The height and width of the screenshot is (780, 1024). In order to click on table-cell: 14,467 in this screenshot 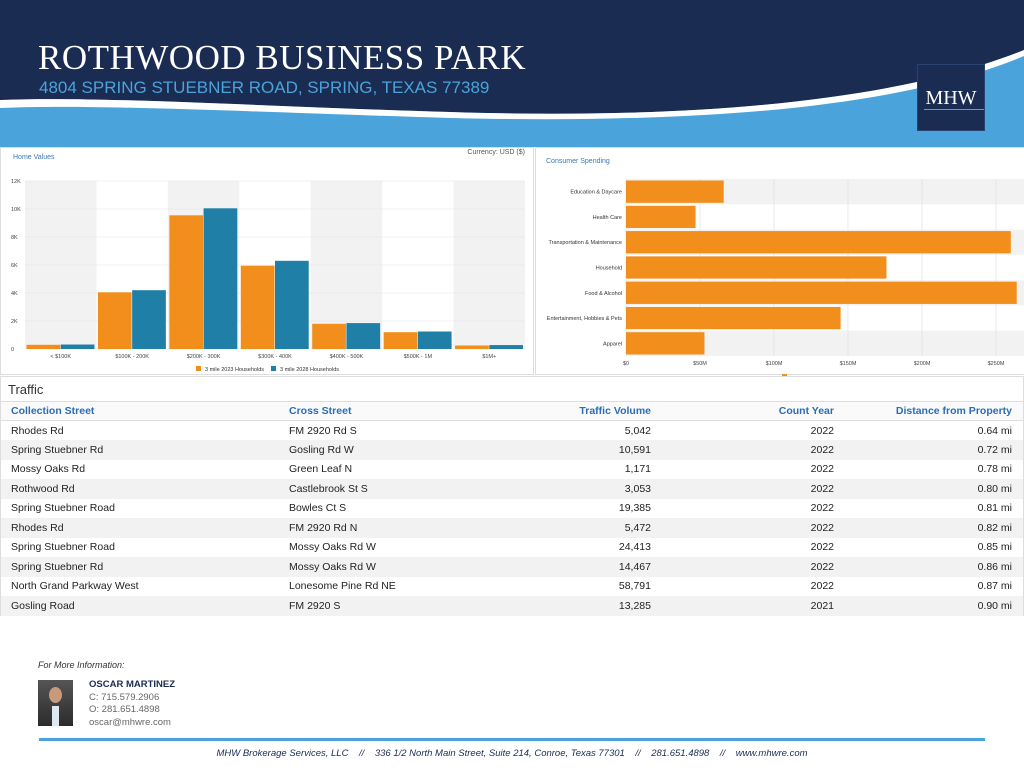, I will do `click(634, 566)`.